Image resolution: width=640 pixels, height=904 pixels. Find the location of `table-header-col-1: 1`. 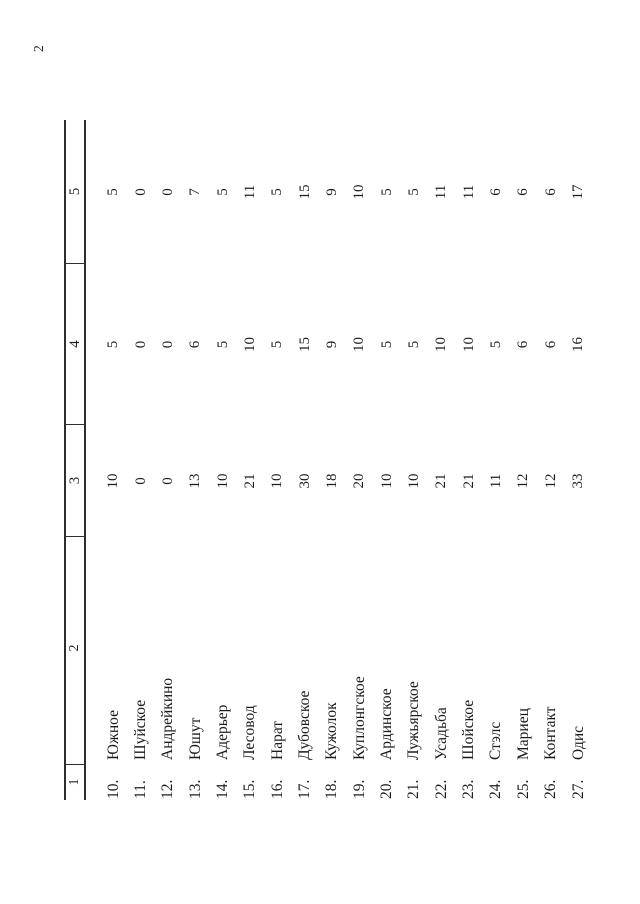

table-header-col-1: 1 is located at coordinates (74, 782).